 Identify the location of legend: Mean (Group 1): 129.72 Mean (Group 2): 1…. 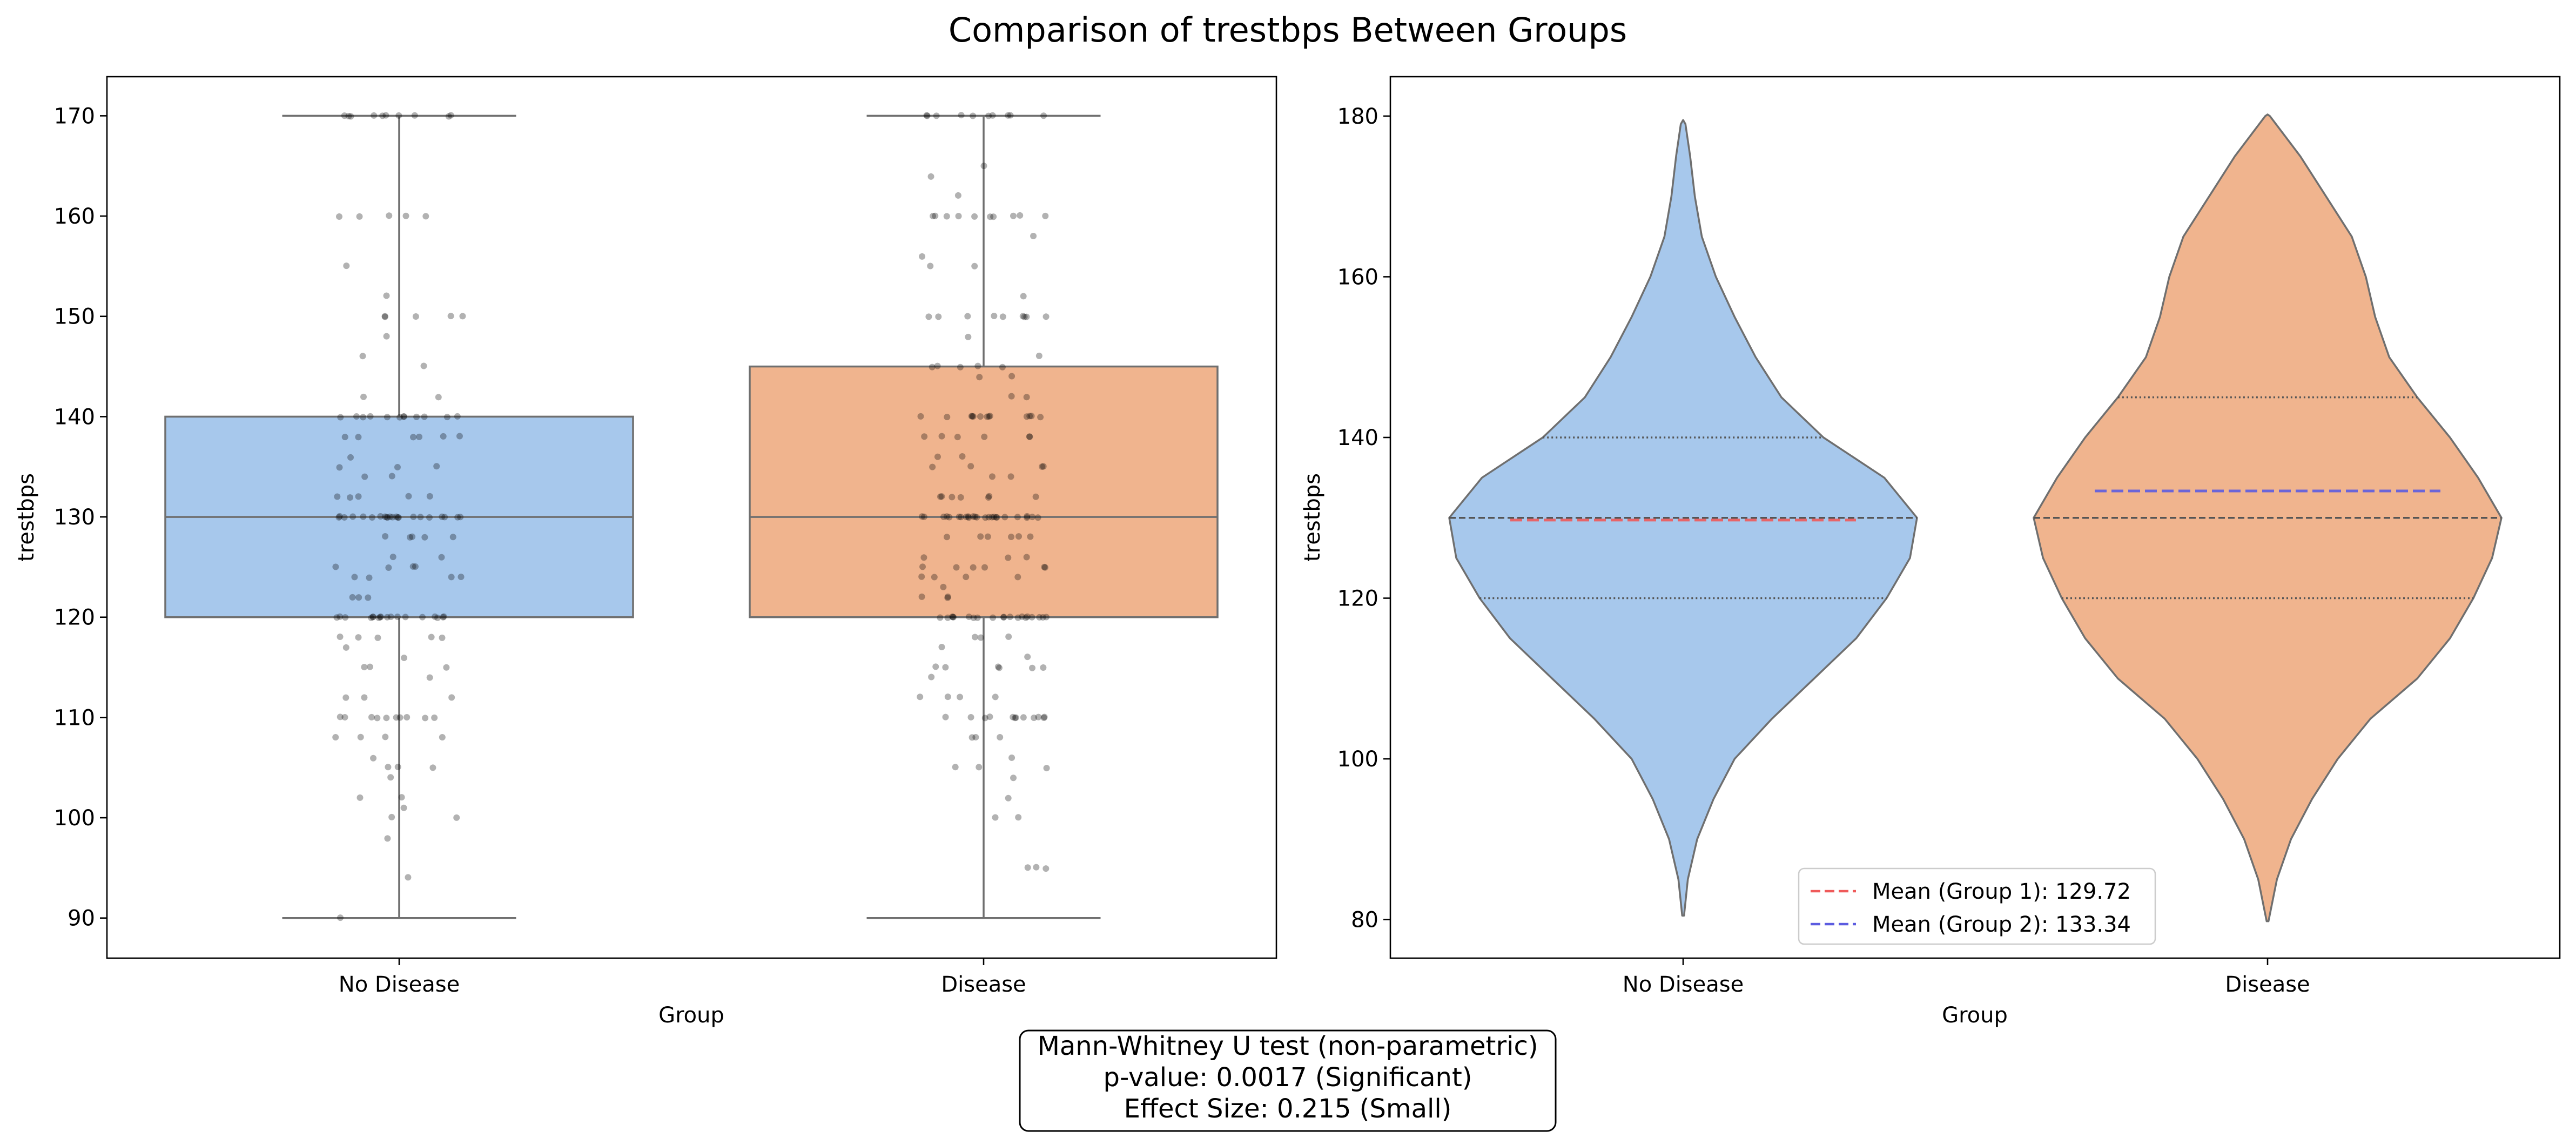
(1977, 906).